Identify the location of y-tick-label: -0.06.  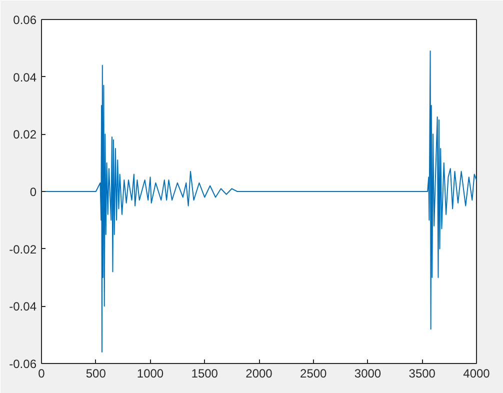
(23, 364).